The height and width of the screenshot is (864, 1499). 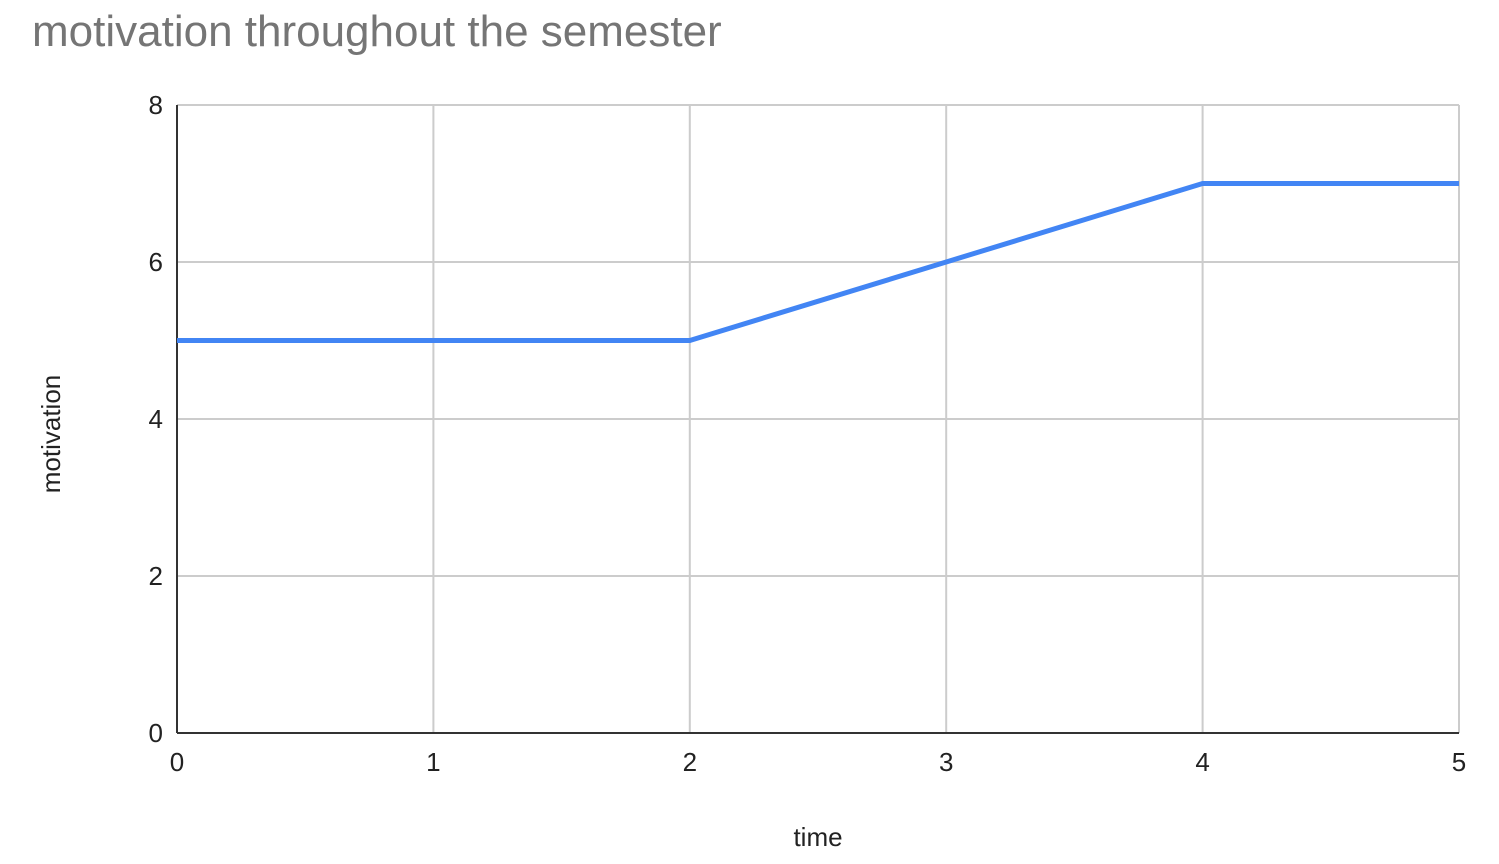 What do you see at coordinates (156, 105) in the screenshot?
I see `y-tick-label: 8` at bounding box center [156, 105].